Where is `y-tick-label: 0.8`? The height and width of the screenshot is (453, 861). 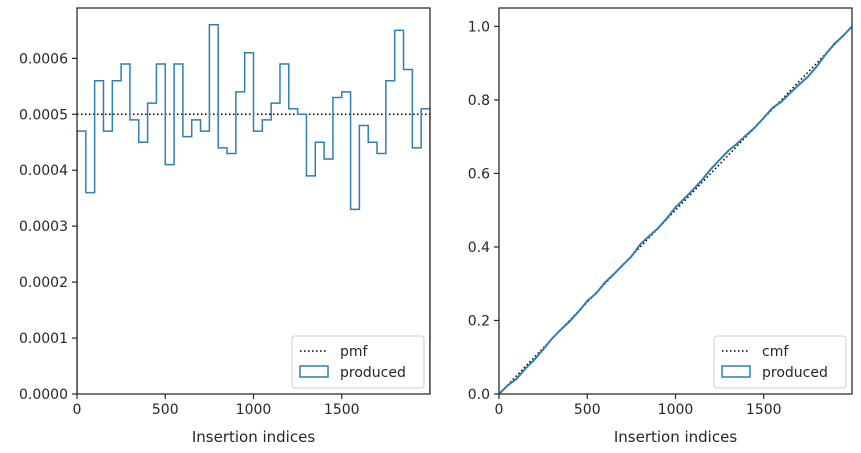 y-tick-label: 0.8 is located at coordinates (479, 101).